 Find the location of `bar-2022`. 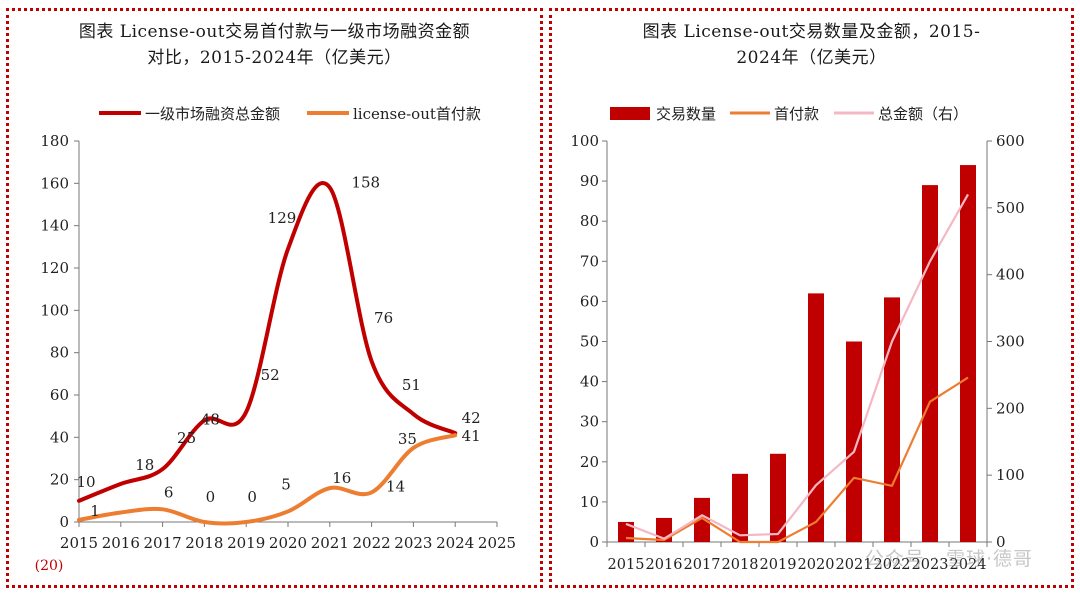

bar-2022 is located at coordinates (892, 419).